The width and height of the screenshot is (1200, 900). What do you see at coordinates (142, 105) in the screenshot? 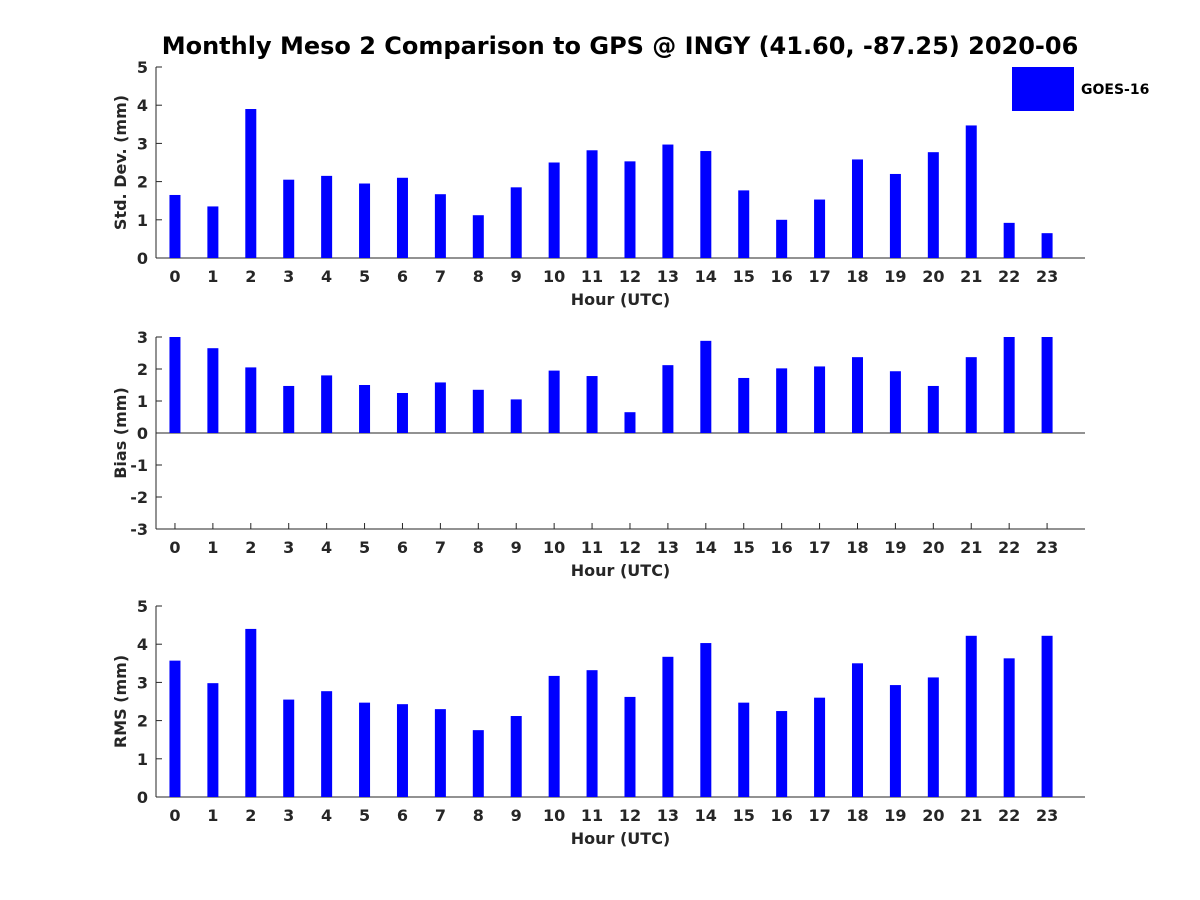
I see `std-y-tick-label: 4` at bounding box center [142, 105].